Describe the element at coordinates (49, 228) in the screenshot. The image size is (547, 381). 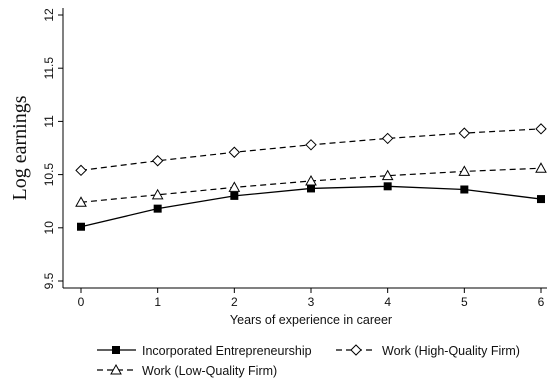
I see `y-tick-label: 10` at that location.